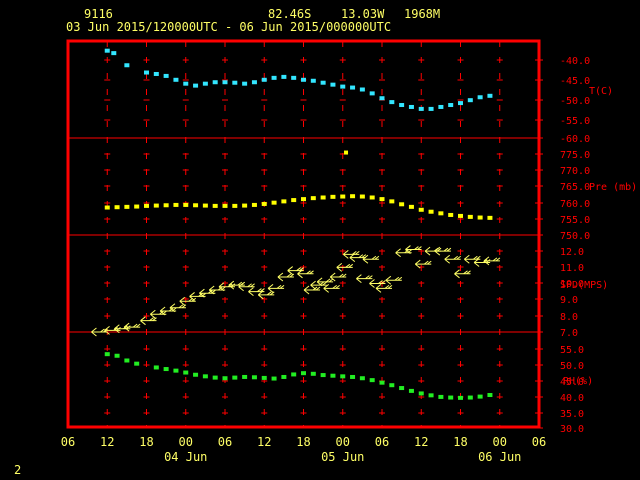 This screenshot has height=480, width=640. I want to click on y-tick-label: 50.0, so click(572, 366).